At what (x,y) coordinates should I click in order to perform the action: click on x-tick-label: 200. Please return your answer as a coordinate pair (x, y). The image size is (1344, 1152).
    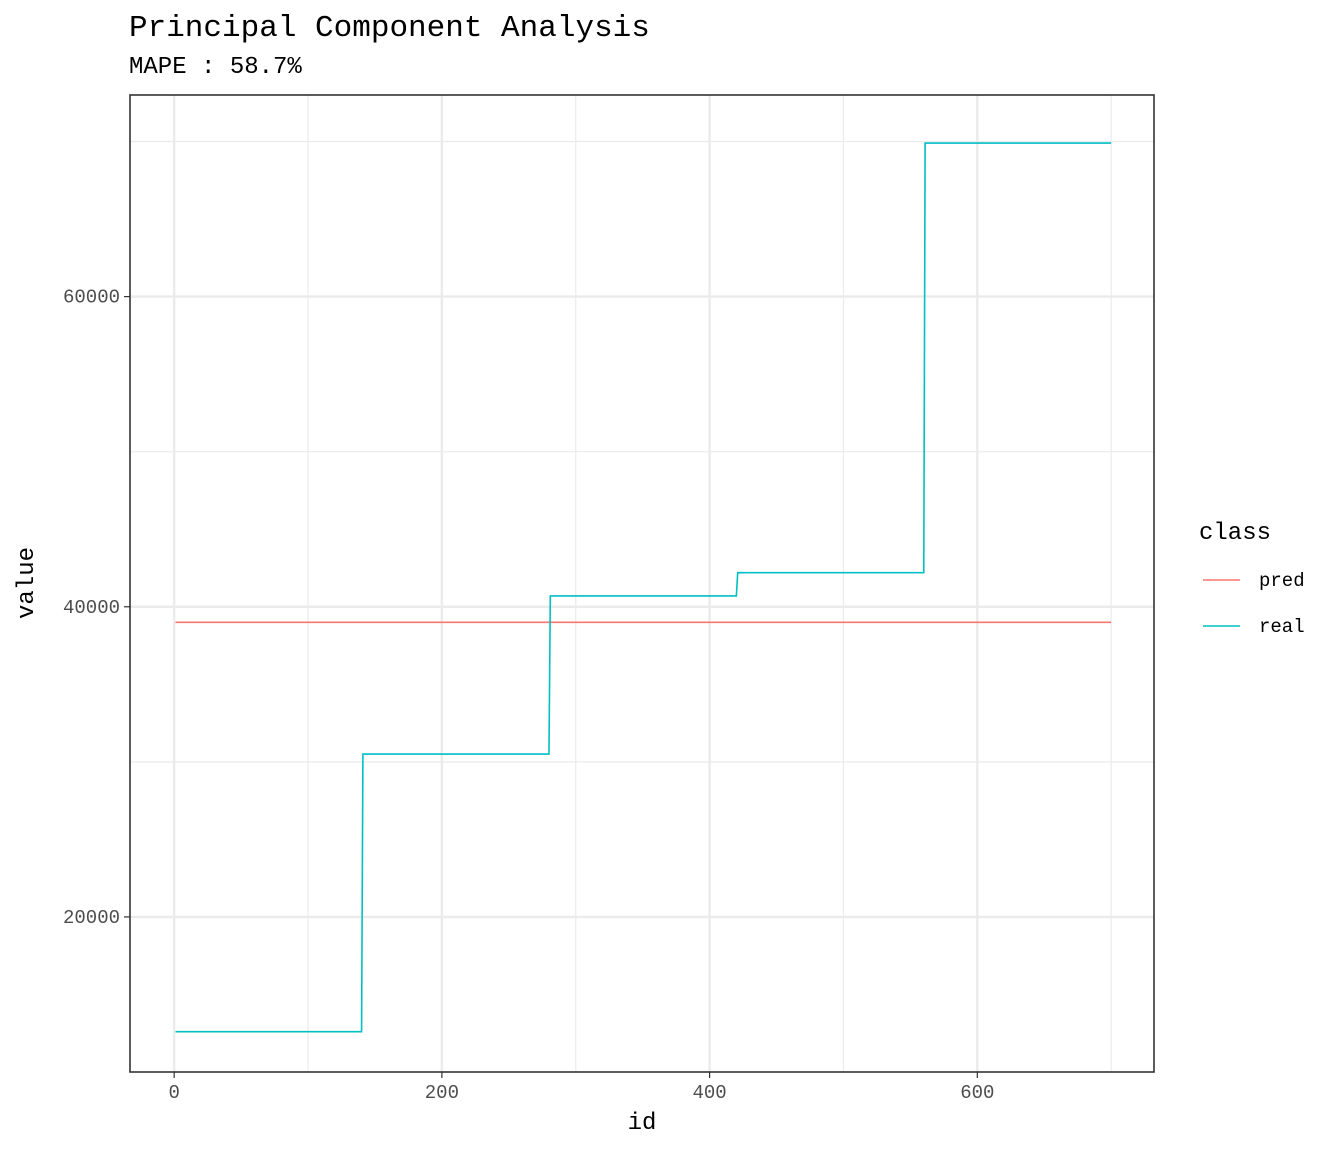
    Looking at the image, I should click on (442, 1093).